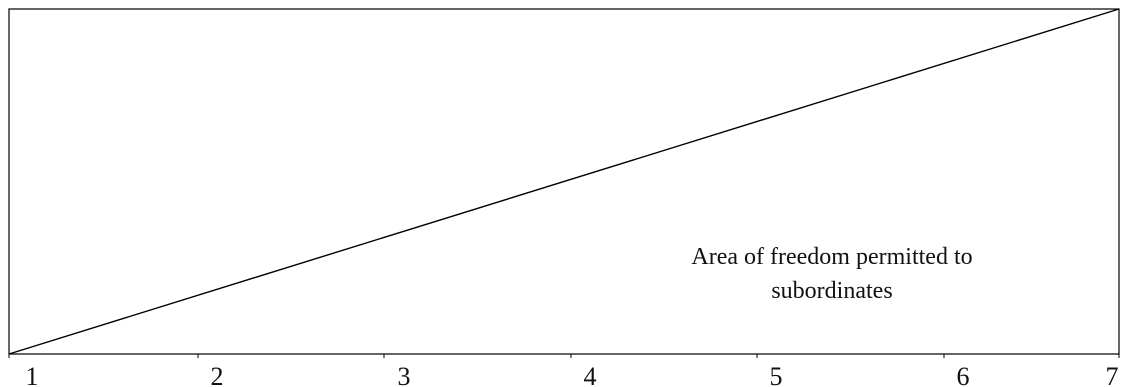 The image size is (1132, 387). What do you see at coordinates (217, 374) in the screenshot?
I see `scale-label-2: 2` at bounding box center [217, 374].